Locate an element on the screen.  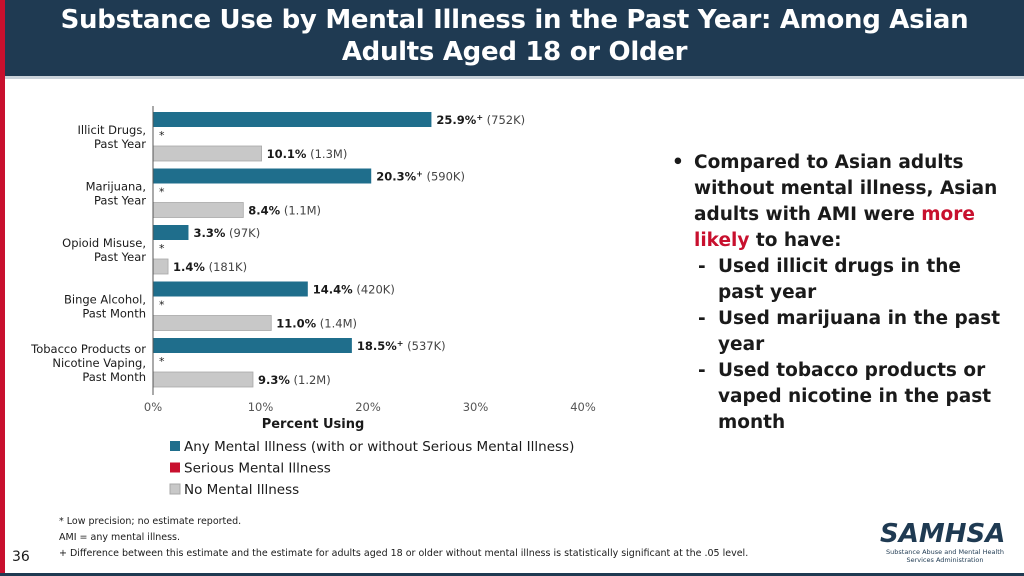
data-label-value: 14.4% is located at coordinates (333, 290).